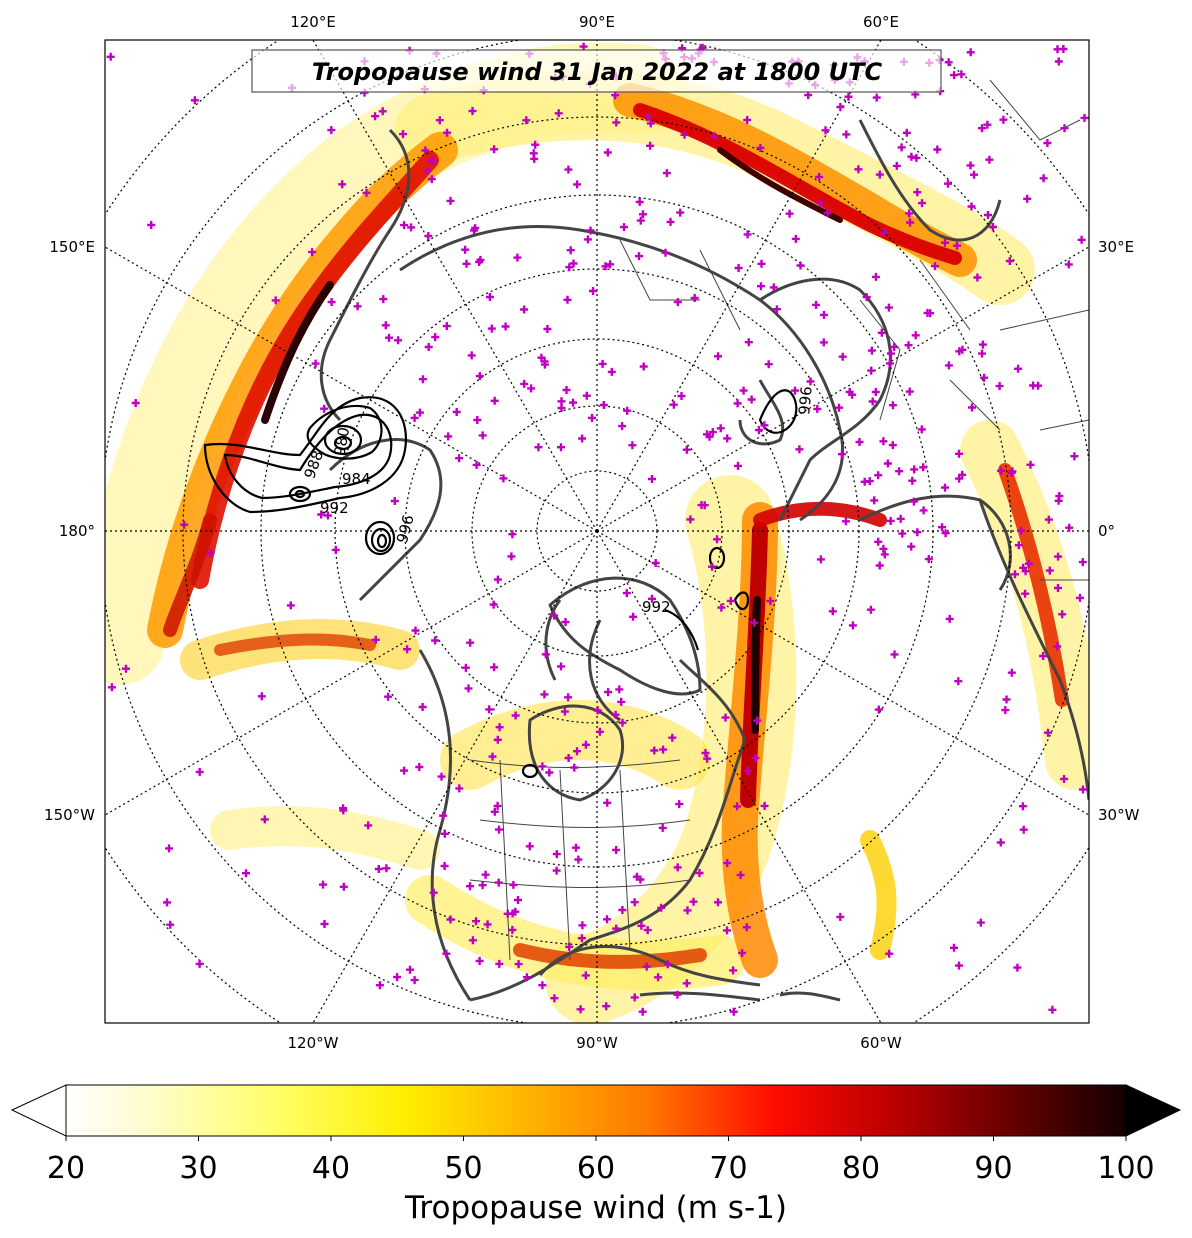 Image resolution: width=1192 pixels, height=1238 pixels. What do you see at coordinates (575, 745) in the screenshot?
I see `wind-band-conus` at bounding box center [575, 745].